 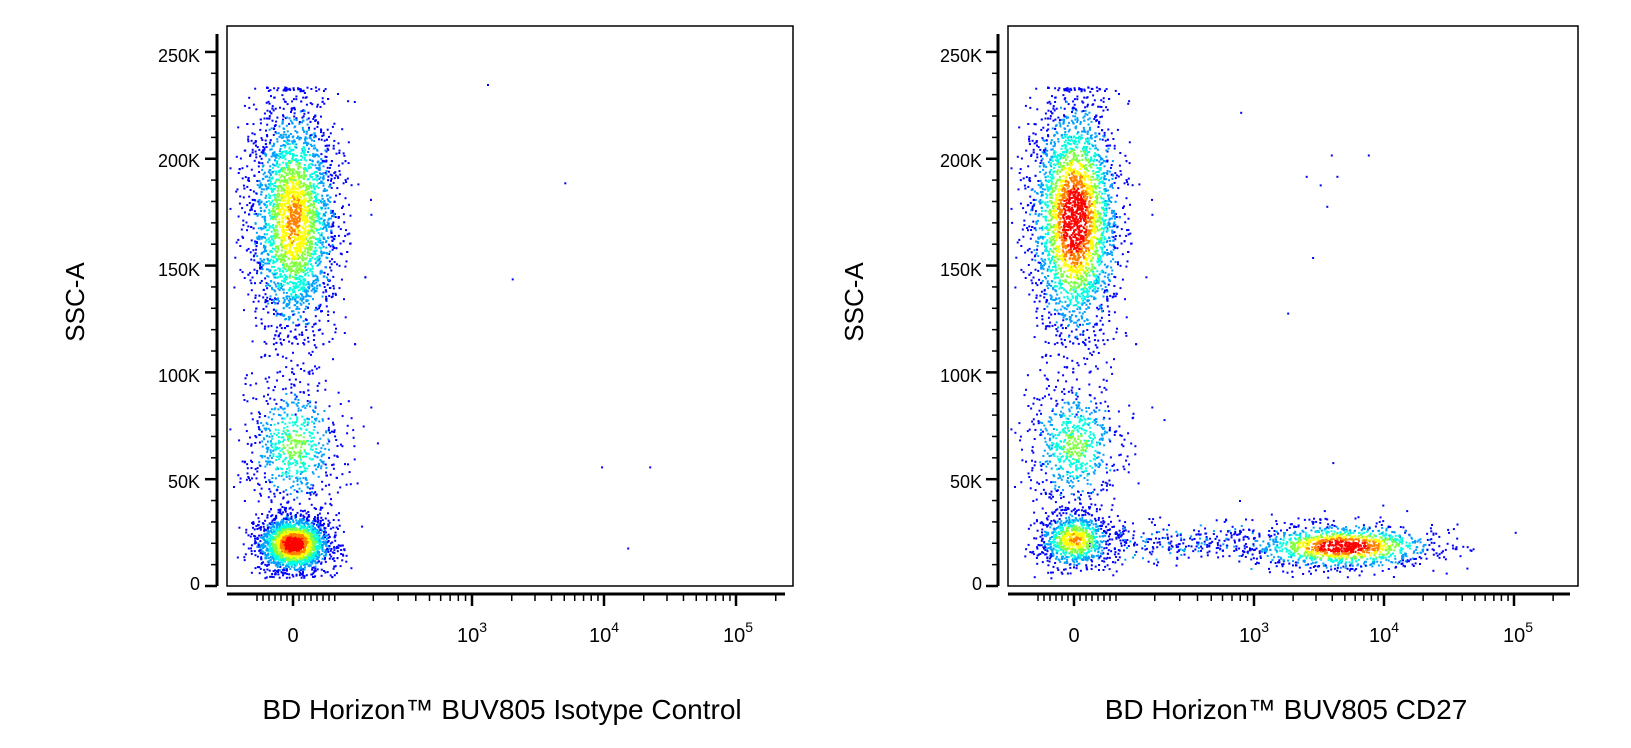 I want to click on x-axis, so click(x=506, y=599).